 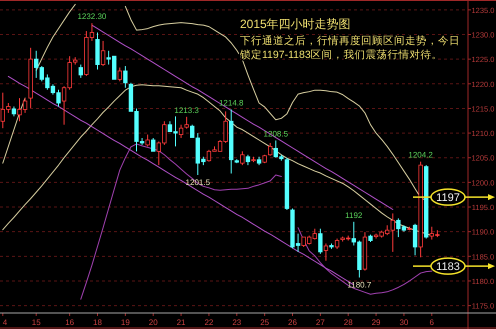 I want to click on text: 下行通道之后，行情再度回顾区间走势，今日锁定1197-1183区间，我们震荡行情对待。, so click(x=349, y=47).